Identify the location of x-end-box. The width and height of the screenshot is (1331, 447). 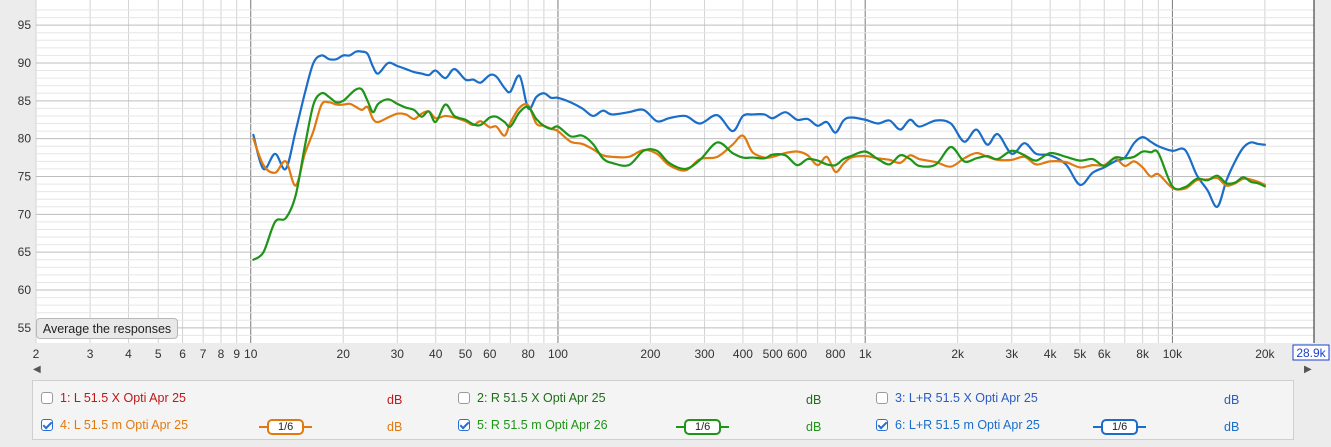
(1311, 352).